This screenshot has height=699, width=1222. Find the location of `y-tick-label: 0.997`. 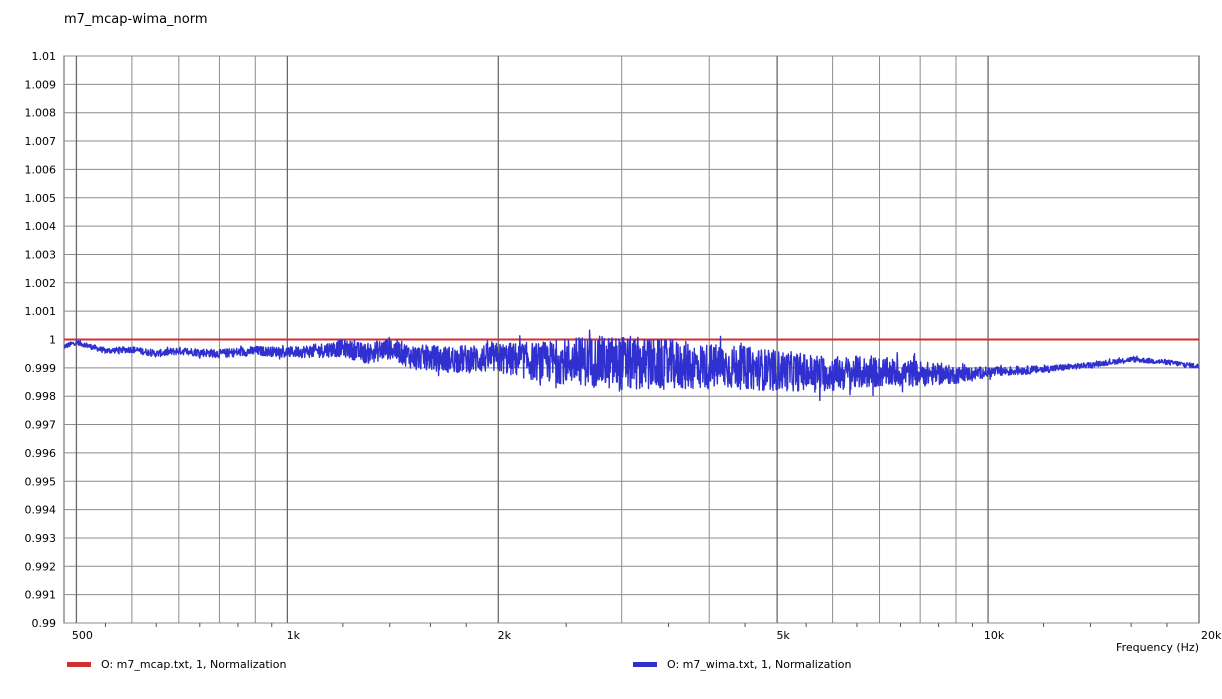

y-tick-label: 0.997 is located at coordinates (41, 425).